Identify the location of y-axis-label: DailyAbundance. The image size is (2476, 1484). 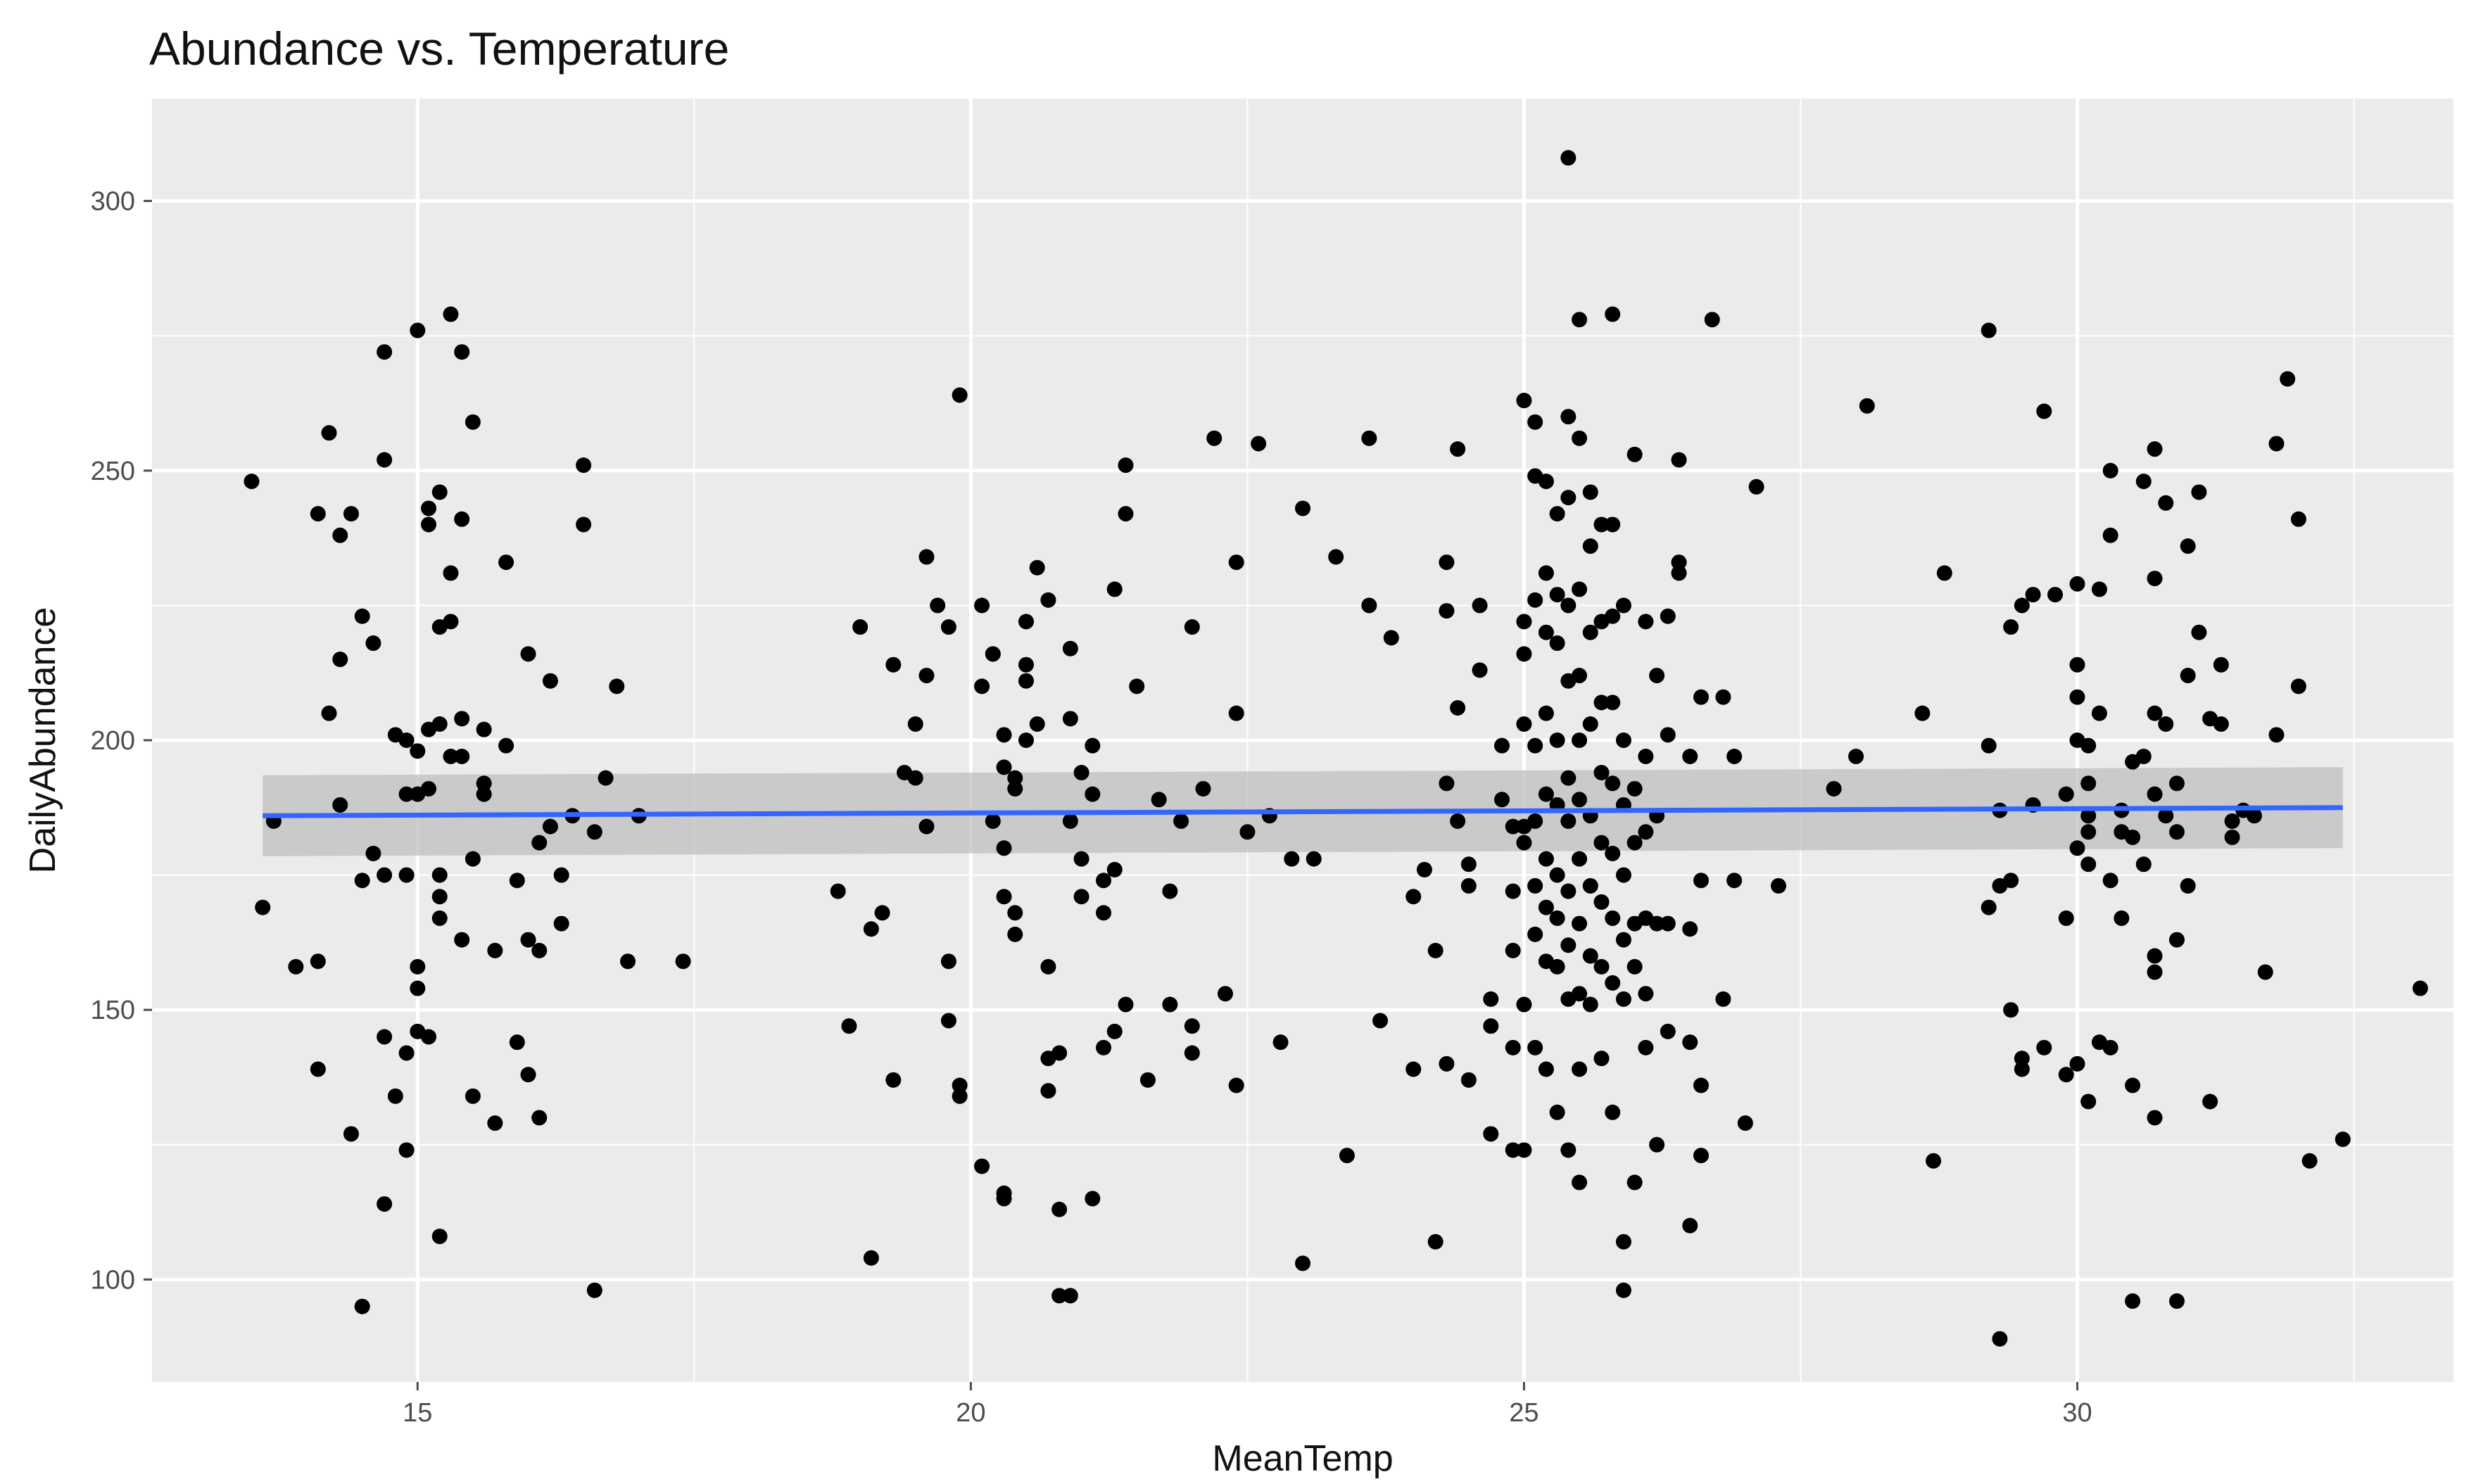
(43, 741).